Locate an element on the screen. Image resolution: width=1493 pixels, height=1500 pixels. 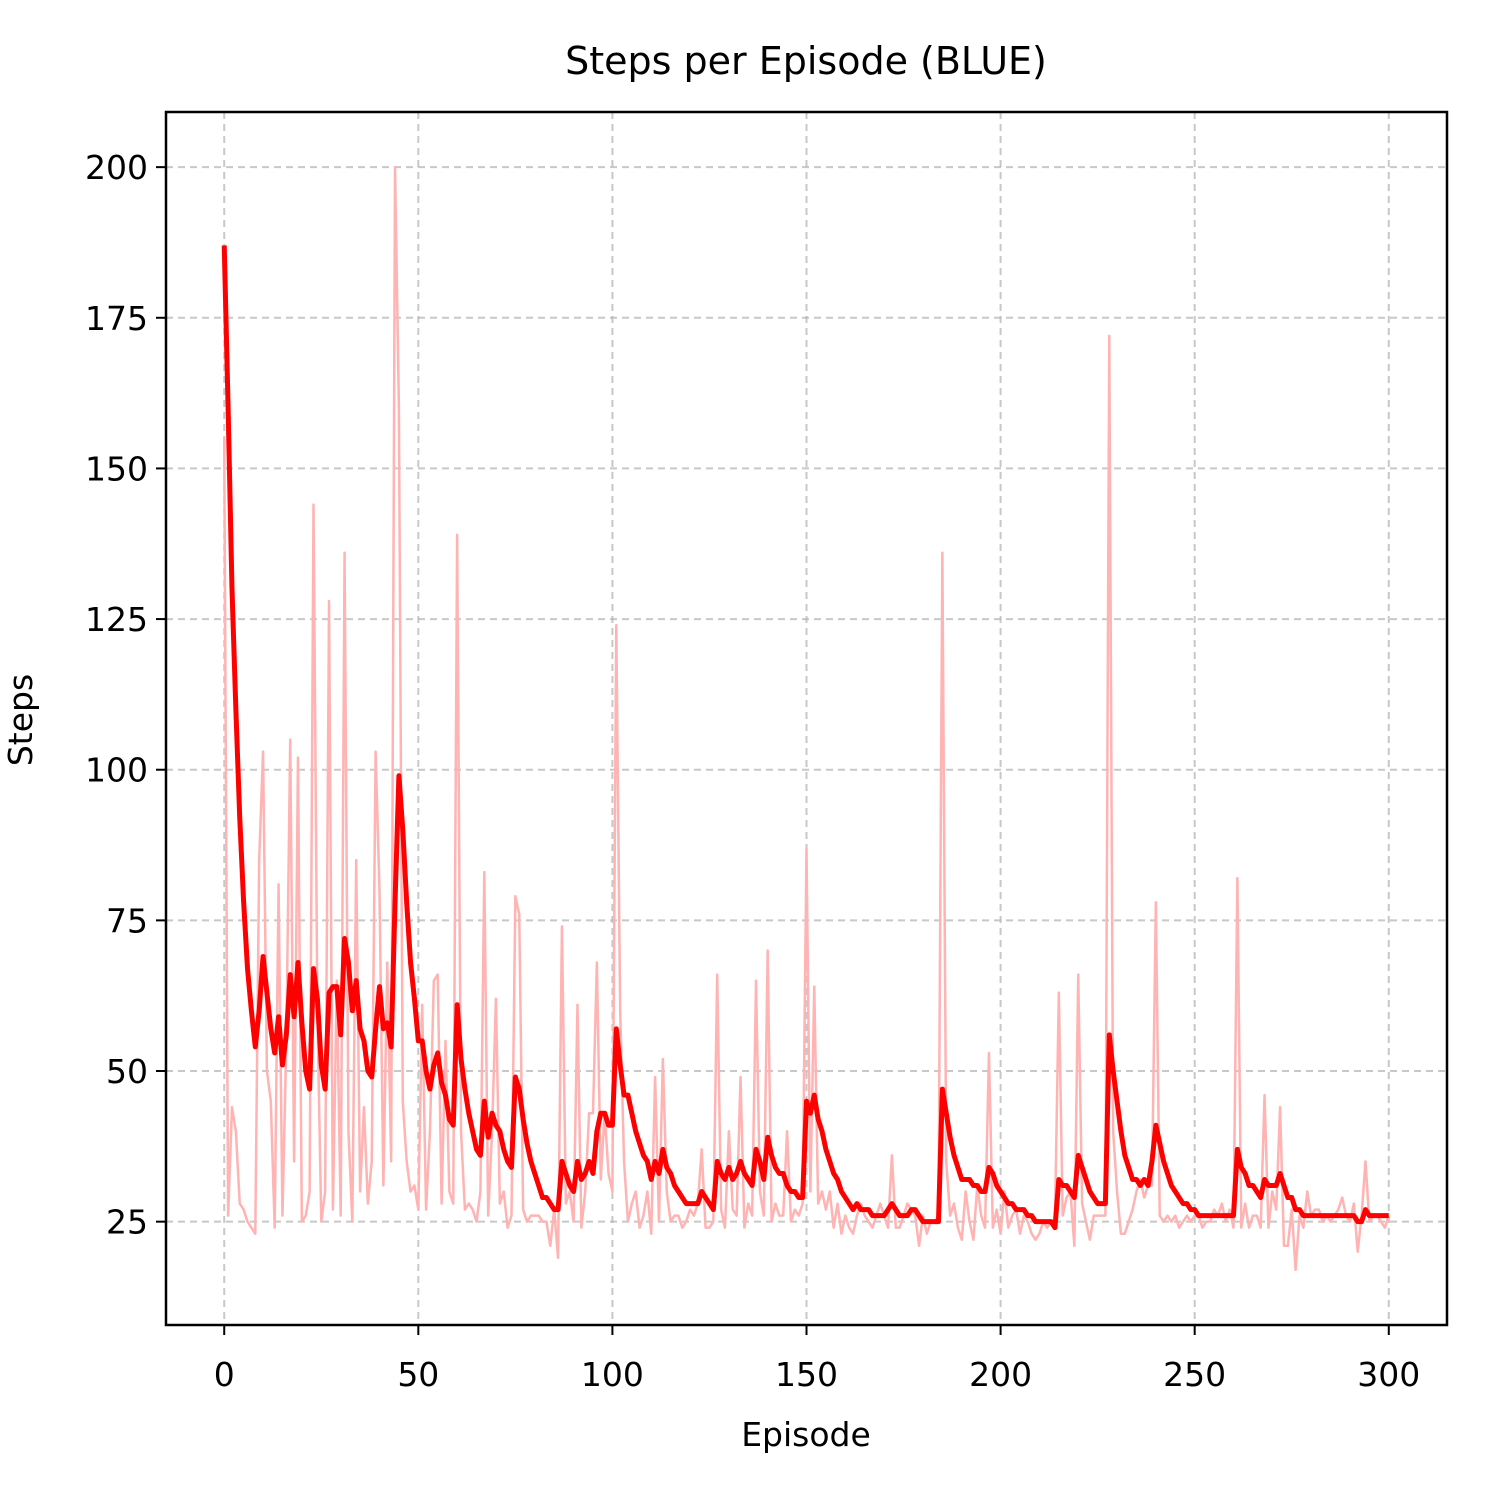
x-tick-label: 50 is located at coordinates (418, 1374).